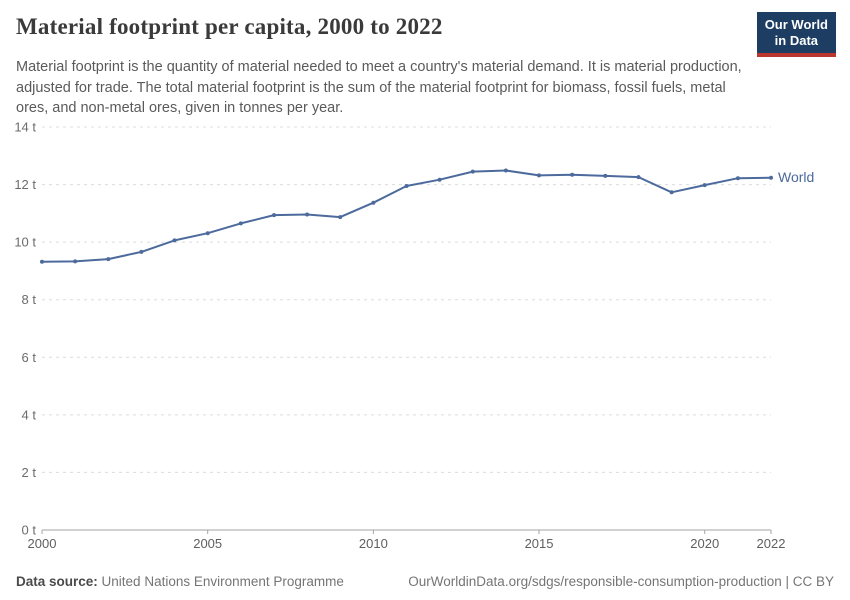 The height and width of the screenshot is (600, 850). What do you see at coordinates (57, 581) in the screenshot?
I see `data-source-label: Data source:` at bounding box center [57, 581].